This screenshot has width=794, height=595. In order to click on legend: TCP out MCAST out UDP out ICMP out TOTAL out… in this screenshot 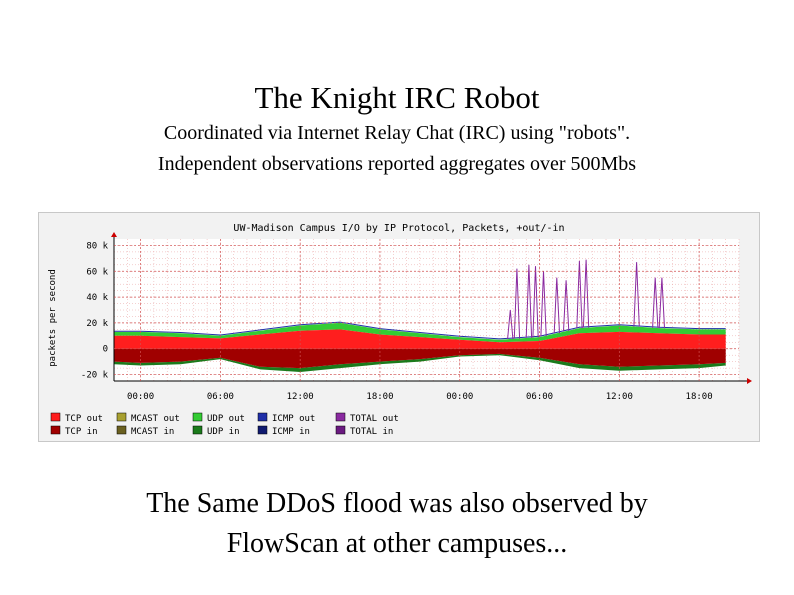, I will do `click(224, 424)`.